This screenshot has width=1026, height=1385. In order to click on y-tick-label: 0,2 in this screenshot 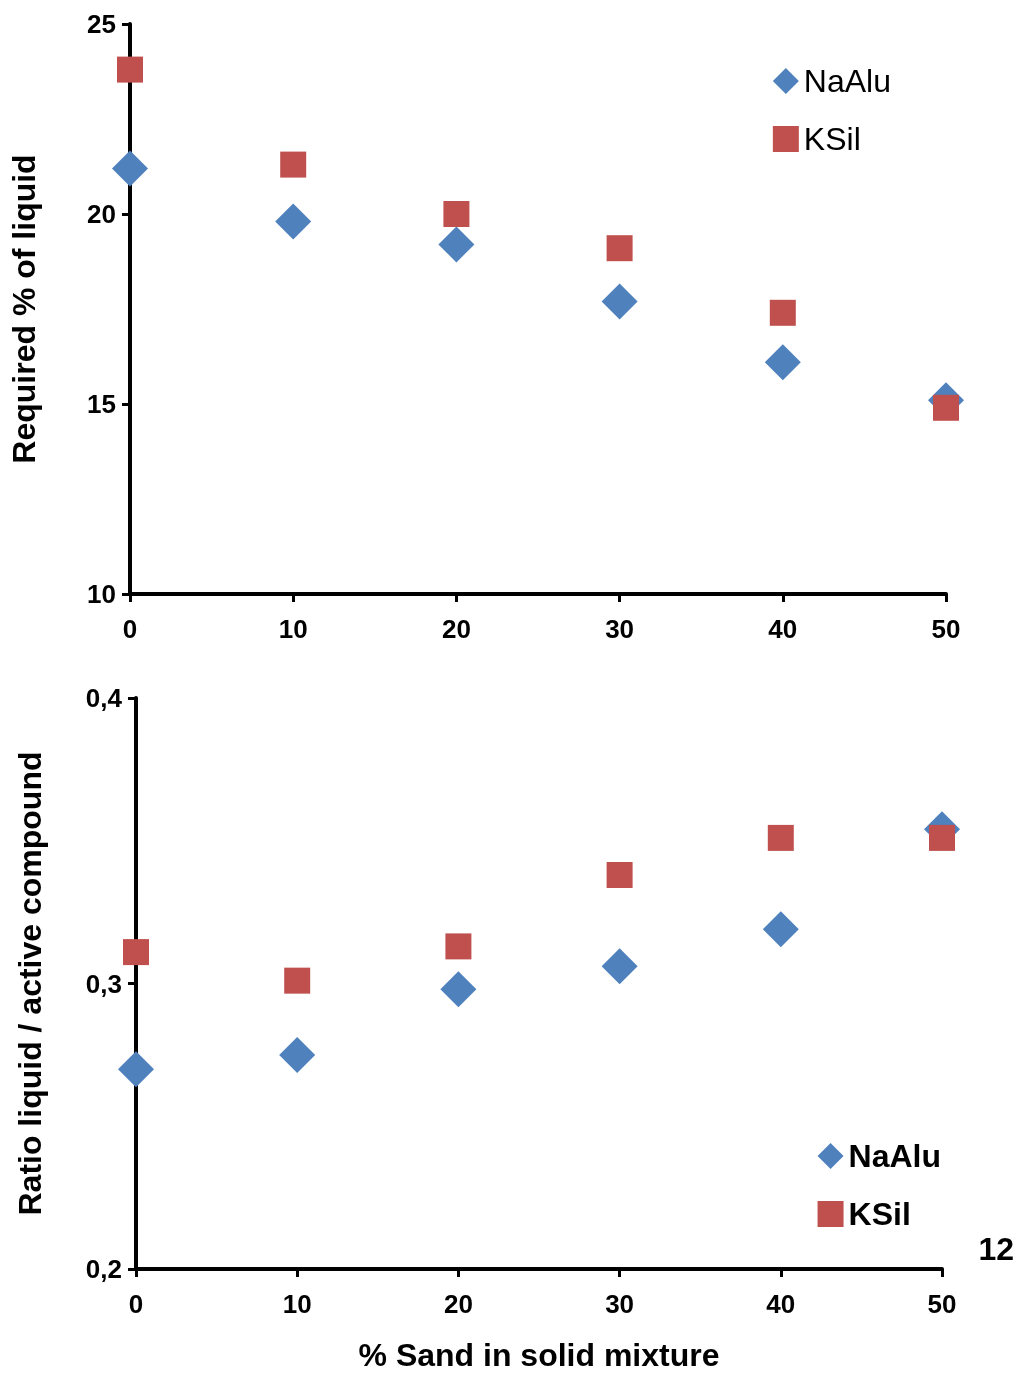, I will do `click(103, 1269)`.